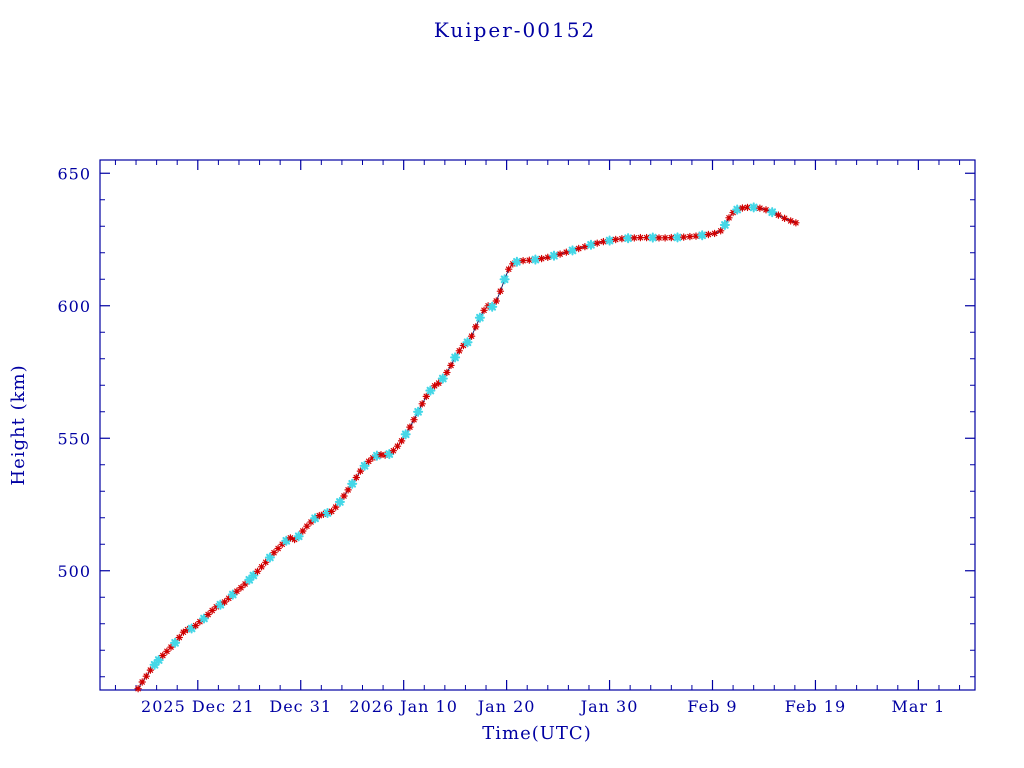 The image size is (1024, 768). What do you see at coordinates (515, 30) in the screenshot?
I see `chart-title: Kuiper-00152` at bounding box center [515, 30].